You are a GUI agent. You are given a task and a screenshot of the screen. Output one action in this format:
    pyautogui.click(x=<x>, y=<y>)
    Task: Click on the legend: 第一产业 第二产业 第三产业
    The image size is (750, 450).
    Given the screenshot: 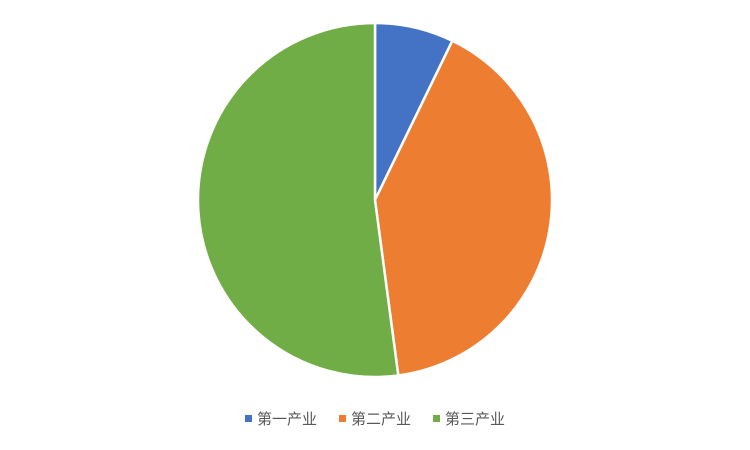 What is the action you would take?
    pyautogui.click(x=375, y=418)
    